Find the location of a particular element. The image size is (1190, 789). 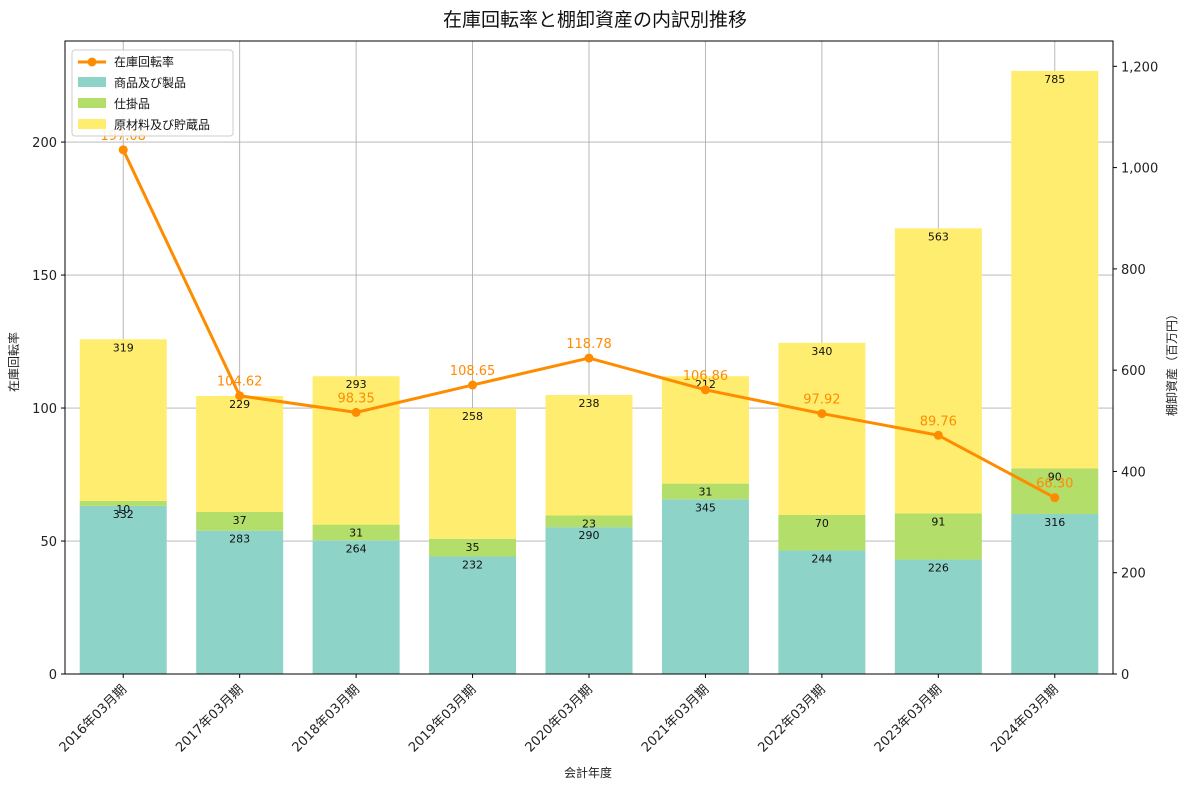

legend-label: 仕掛品 is located at coordinates (132, 103).